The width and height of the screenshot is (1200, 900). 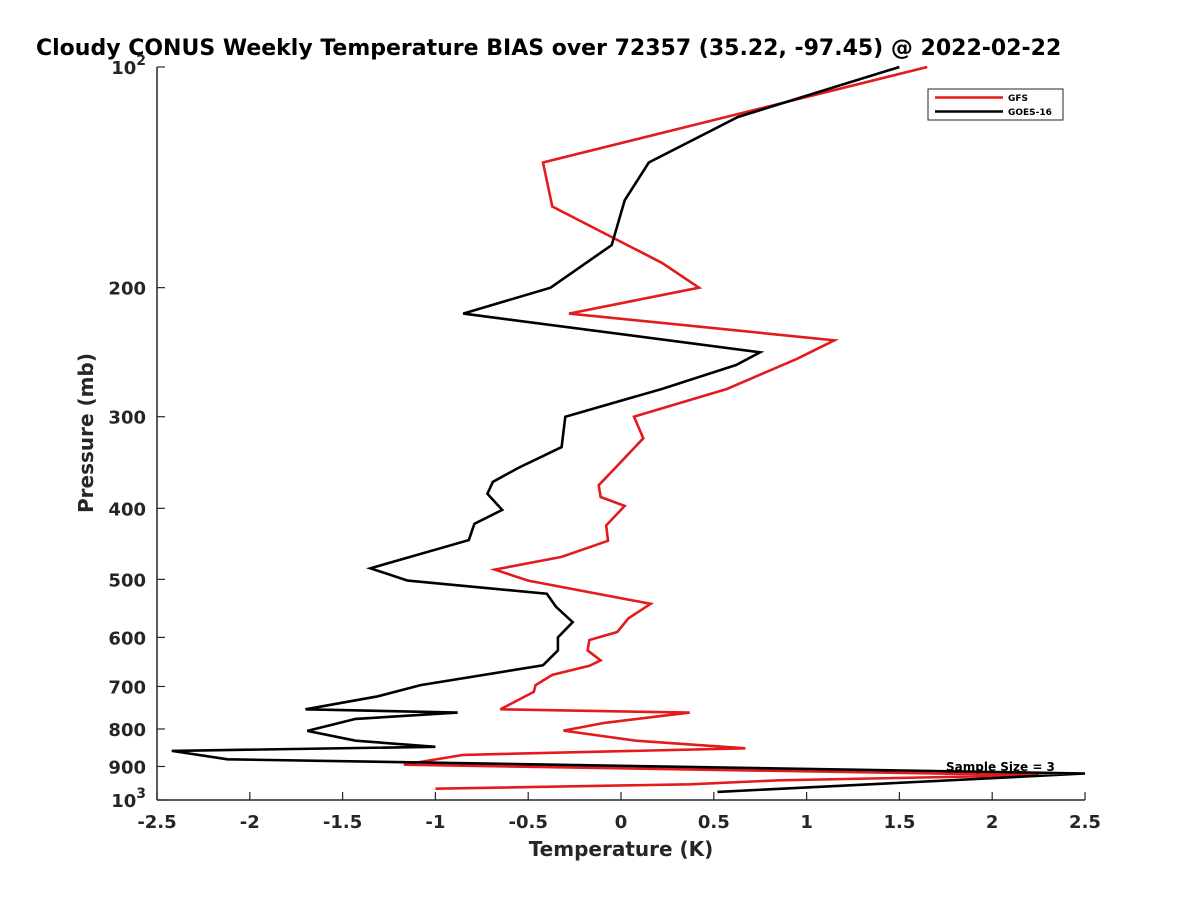 I want to click on legend-label-goes16: GOES-16, so click(x=1030, y=113).